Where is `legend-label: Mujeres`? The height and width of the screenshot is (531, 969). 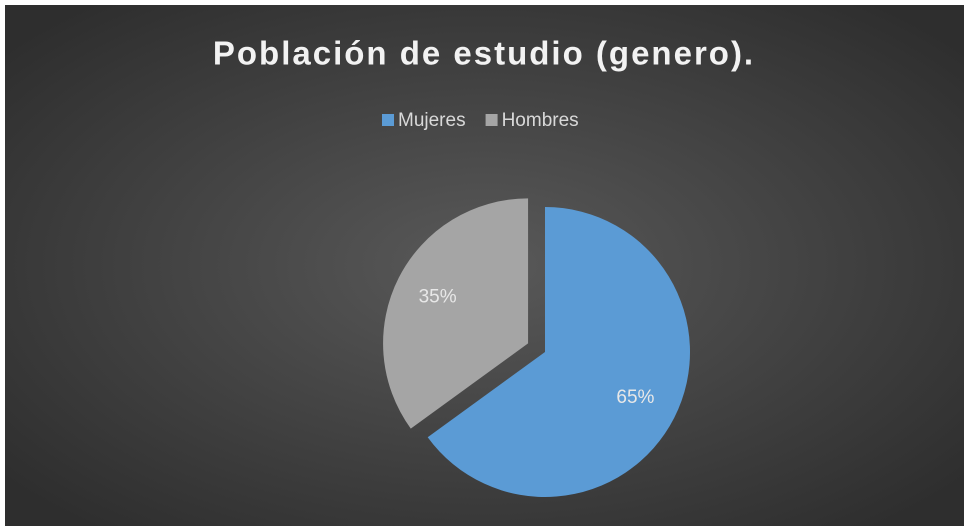 legend-label: Mujeres is located at coordinates (432, 120).